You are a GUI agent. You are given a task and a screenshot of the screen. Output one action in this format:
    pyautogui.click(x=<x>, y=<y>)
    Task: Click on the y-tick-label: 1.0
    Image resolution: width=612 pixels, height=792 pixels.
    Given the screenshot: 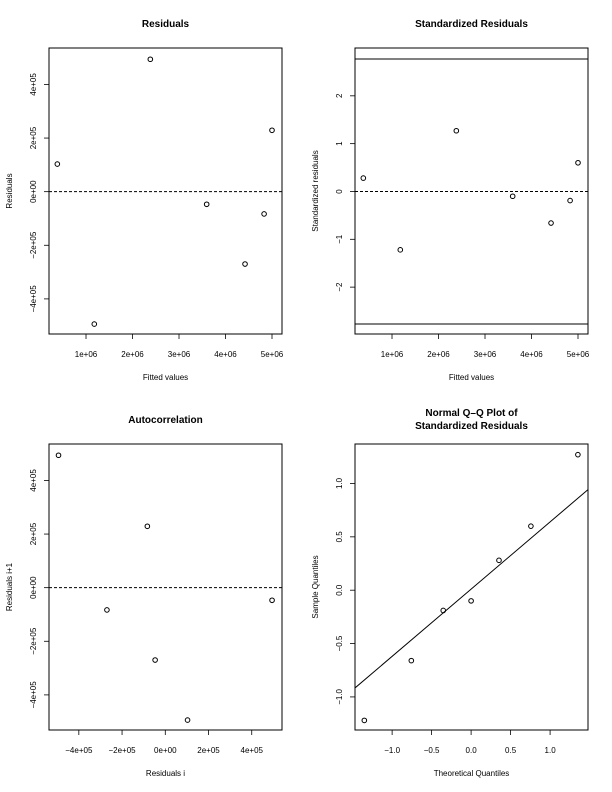 What is the action you would take?
    pyautogui.click(x=339, y=483)
    